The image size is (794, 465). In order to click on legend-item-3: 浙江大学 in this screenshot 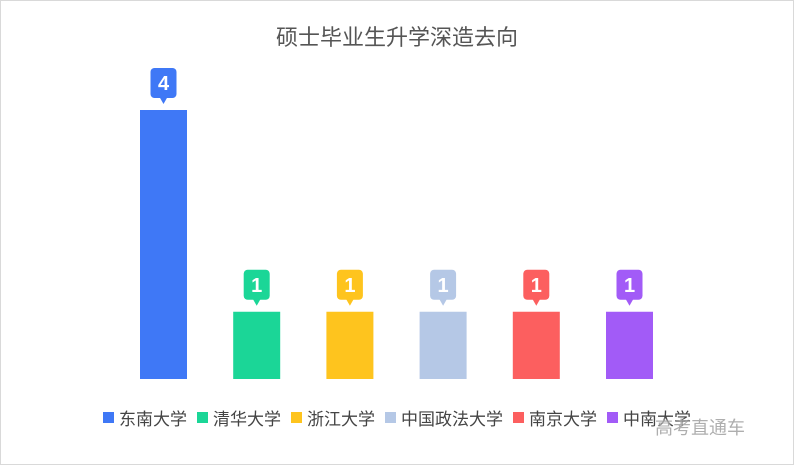, I will do `click(333, 417)`.